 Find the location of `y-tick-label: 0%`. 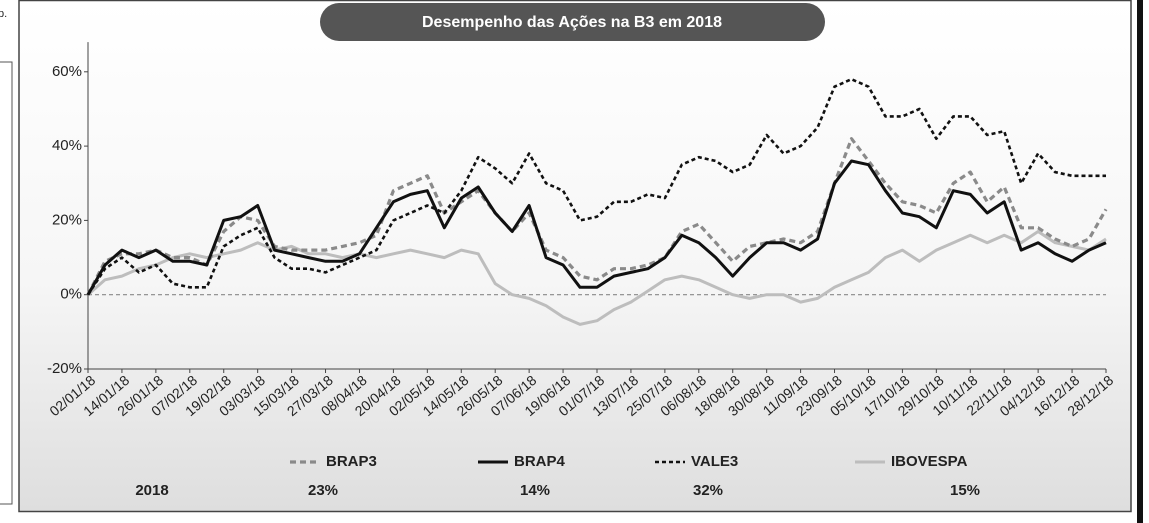

y-tick-label: 0% is located at coordinates (71, 294).